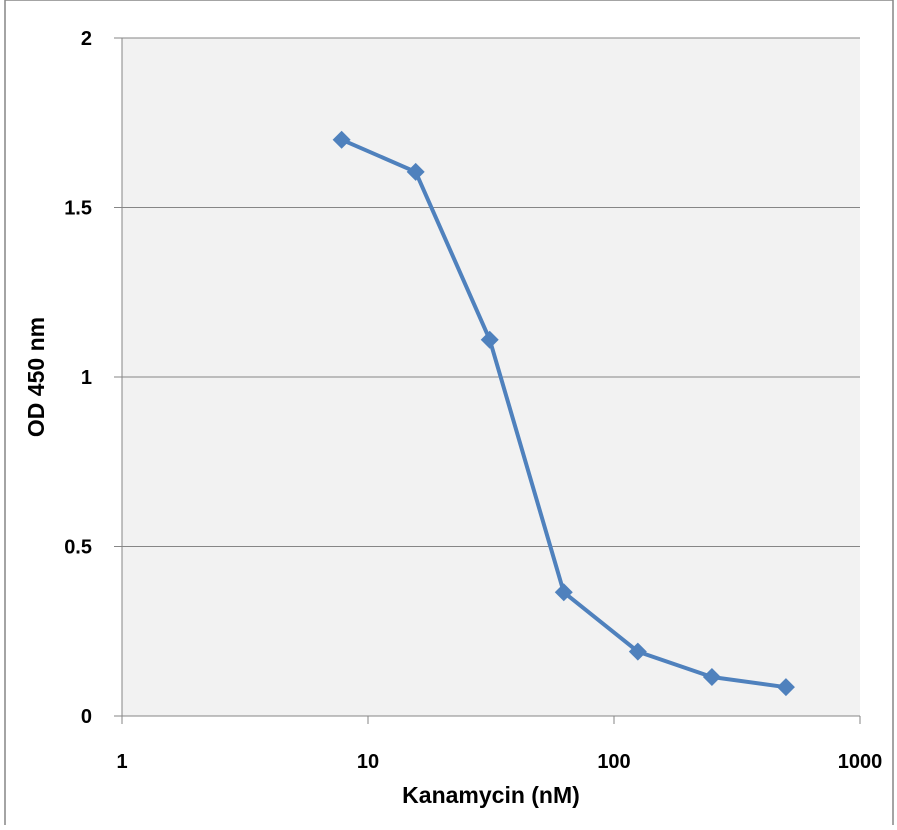  I want to click on y-axis-title: OD 450 nm, so click(36, 377).